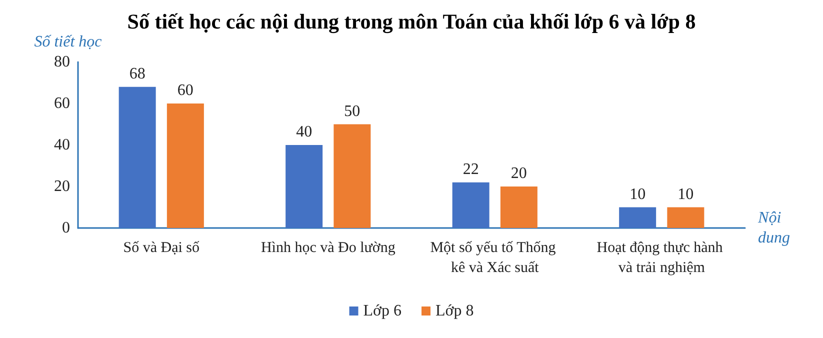  What do you see at coordinates (470, 169) in the screenshot?
I see `data-label: 22` at bounding box center [470, 169].